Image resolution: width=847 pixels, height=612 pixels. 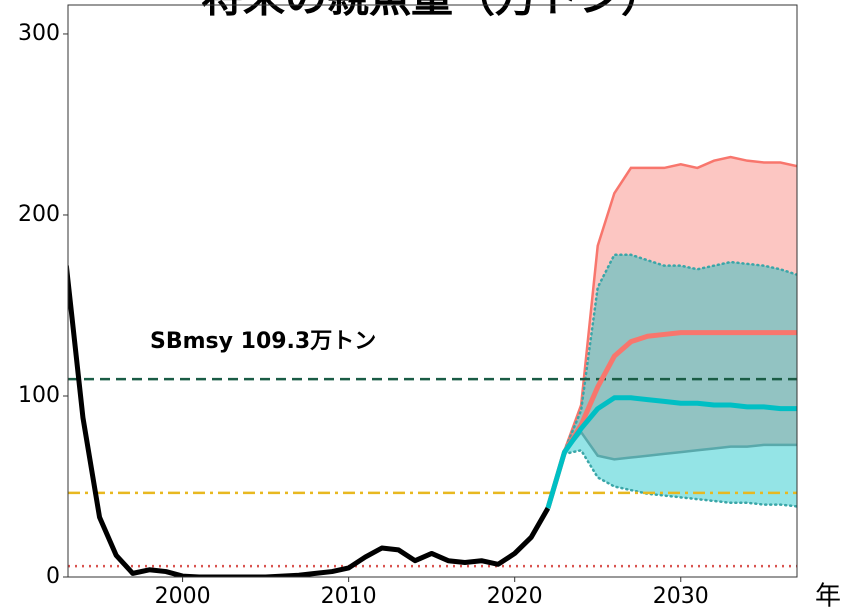 What do you see at coordinates (349, 596) in the screenshot?
I see `x-tick-label: 2010` at bounding box center [349, 596].